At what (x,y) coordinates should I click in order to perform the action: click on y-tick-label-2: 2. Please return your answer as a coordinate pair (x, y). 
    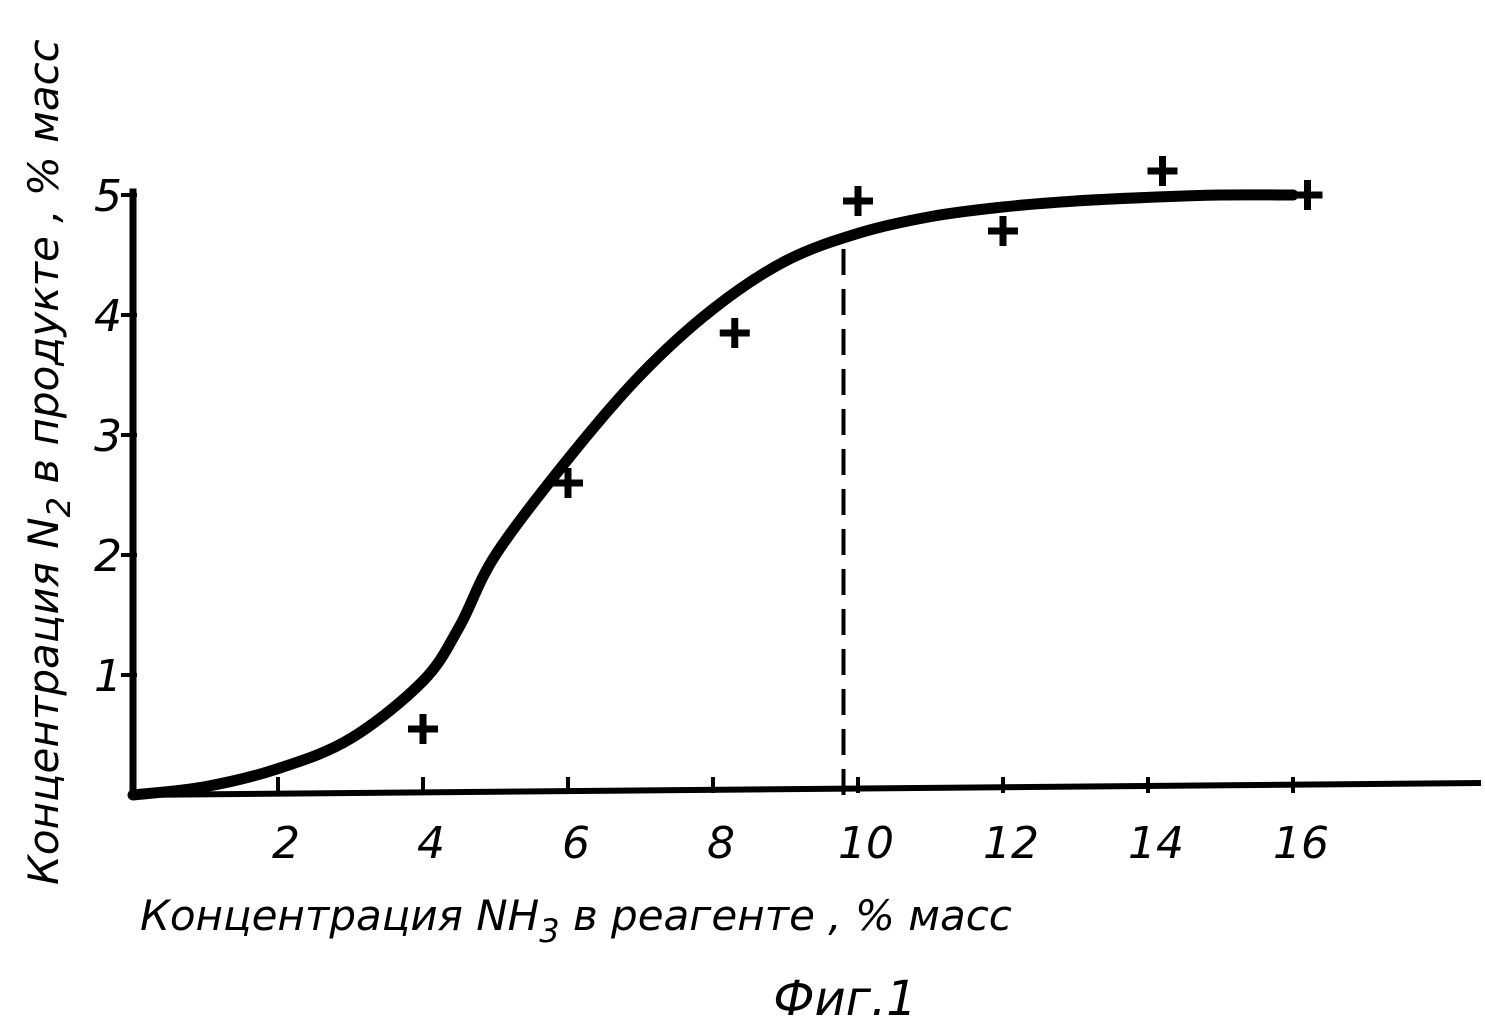
    Looking at the image, I should click on (108, 556).